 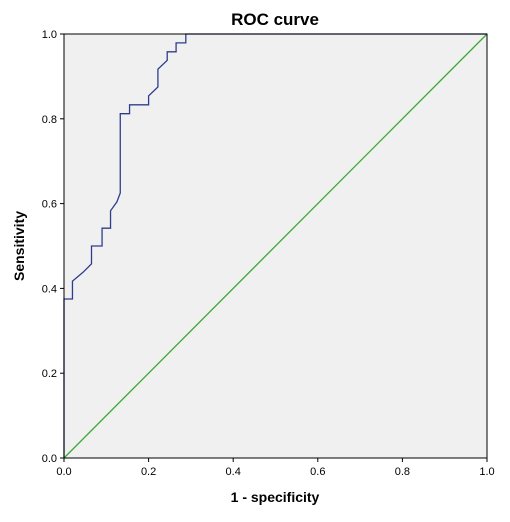 What do you see at coordinates (49, 289) in the screenshot?
I see `y-tick-label: 0.4` at bounding box center [49, 289].